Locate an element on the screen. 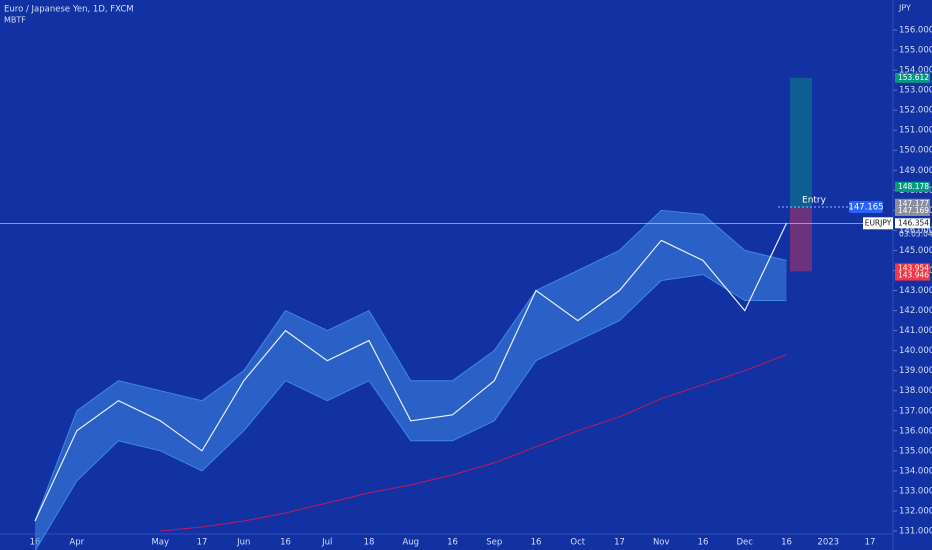  chart-subtitle: MBTF is located at coordinates (15, 20).